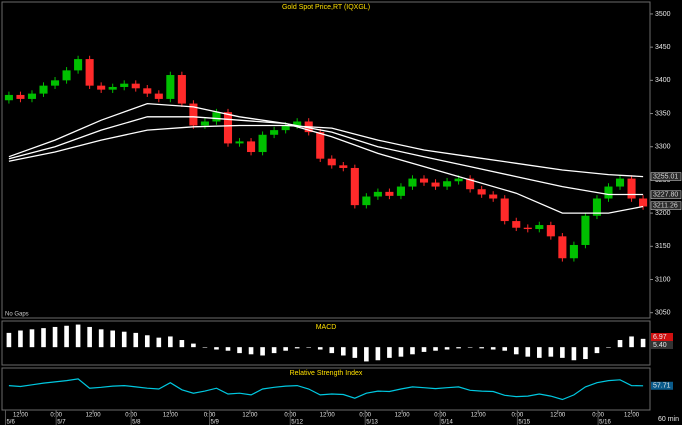 This screenshot has width=682, height=425. I want to click on date-label: 5/6, so click(10, 422).